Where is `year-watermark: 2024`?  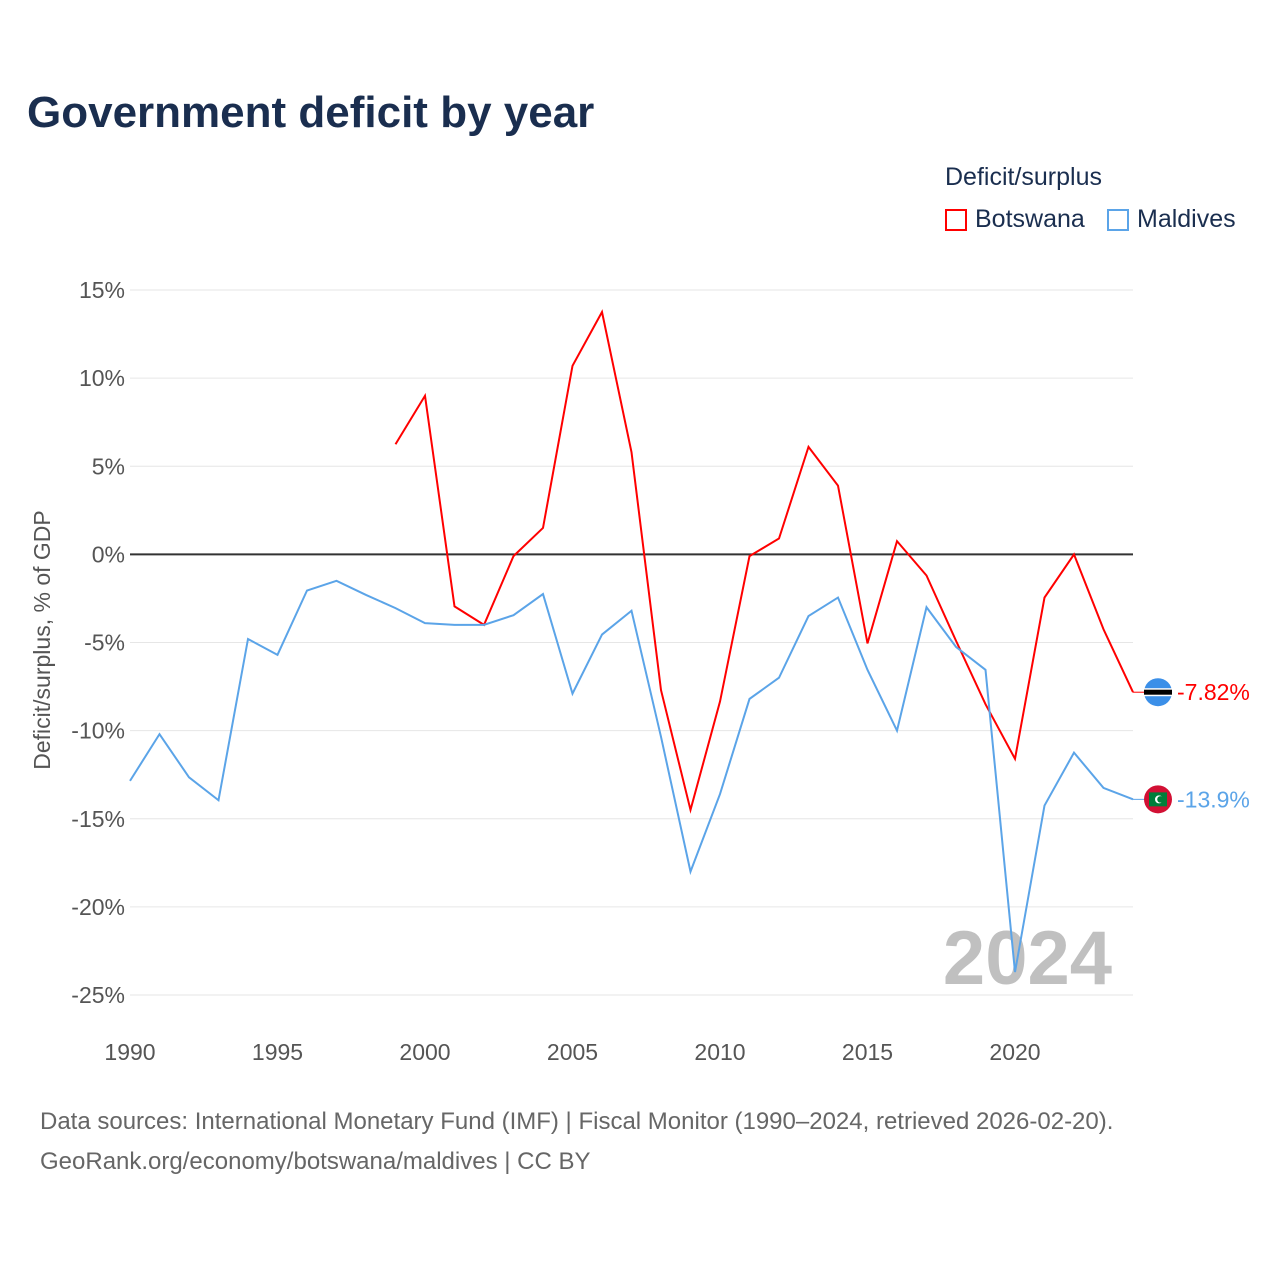 year-watermark: 2024 is located at coordinates (1027, 958).